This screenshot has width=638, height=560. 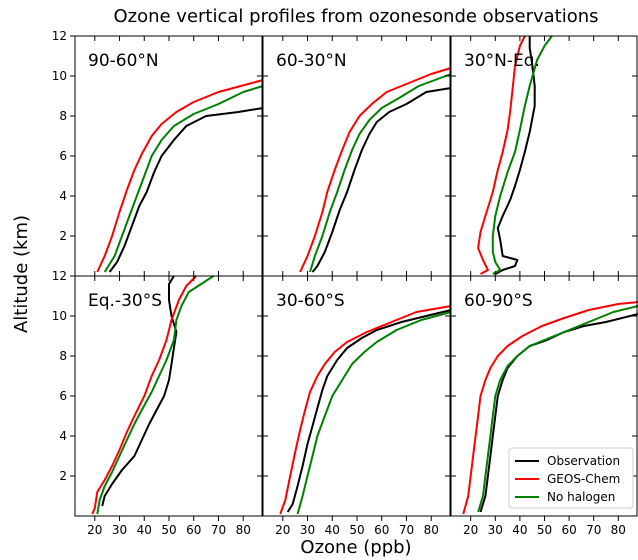 What do you see at coordinates (581, 497) in the screenshot?
I see `legend-label: No halogen` at bounding box center [581, 497].